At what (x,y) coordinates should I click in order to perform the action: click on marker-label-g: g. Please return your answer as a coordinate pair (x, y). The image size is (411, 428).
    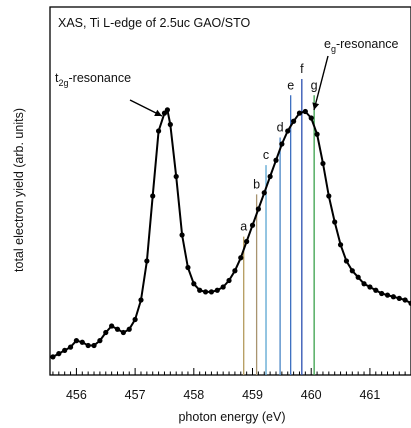
    Looking at the image, I should click on (314, 85).